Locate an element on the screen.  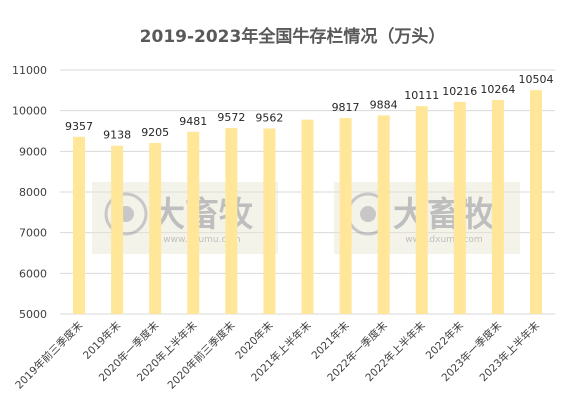
data-label: 10216 is located at coordinates (459, 91).